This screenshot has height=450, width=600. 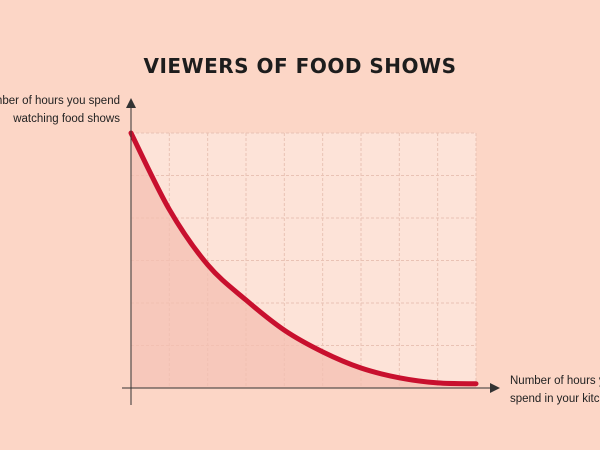 What do you see at coordinates (299, 66) in the screenshot?
I see `chart-title: VIEWERS OF FOOD SHOWS` at bounding box center [299, 66].